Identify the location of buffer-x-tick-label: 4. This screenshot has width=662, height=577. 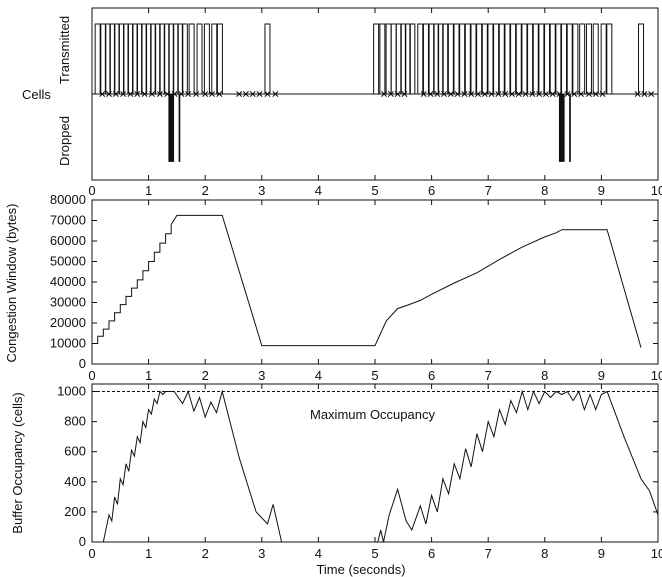
(318, 553).